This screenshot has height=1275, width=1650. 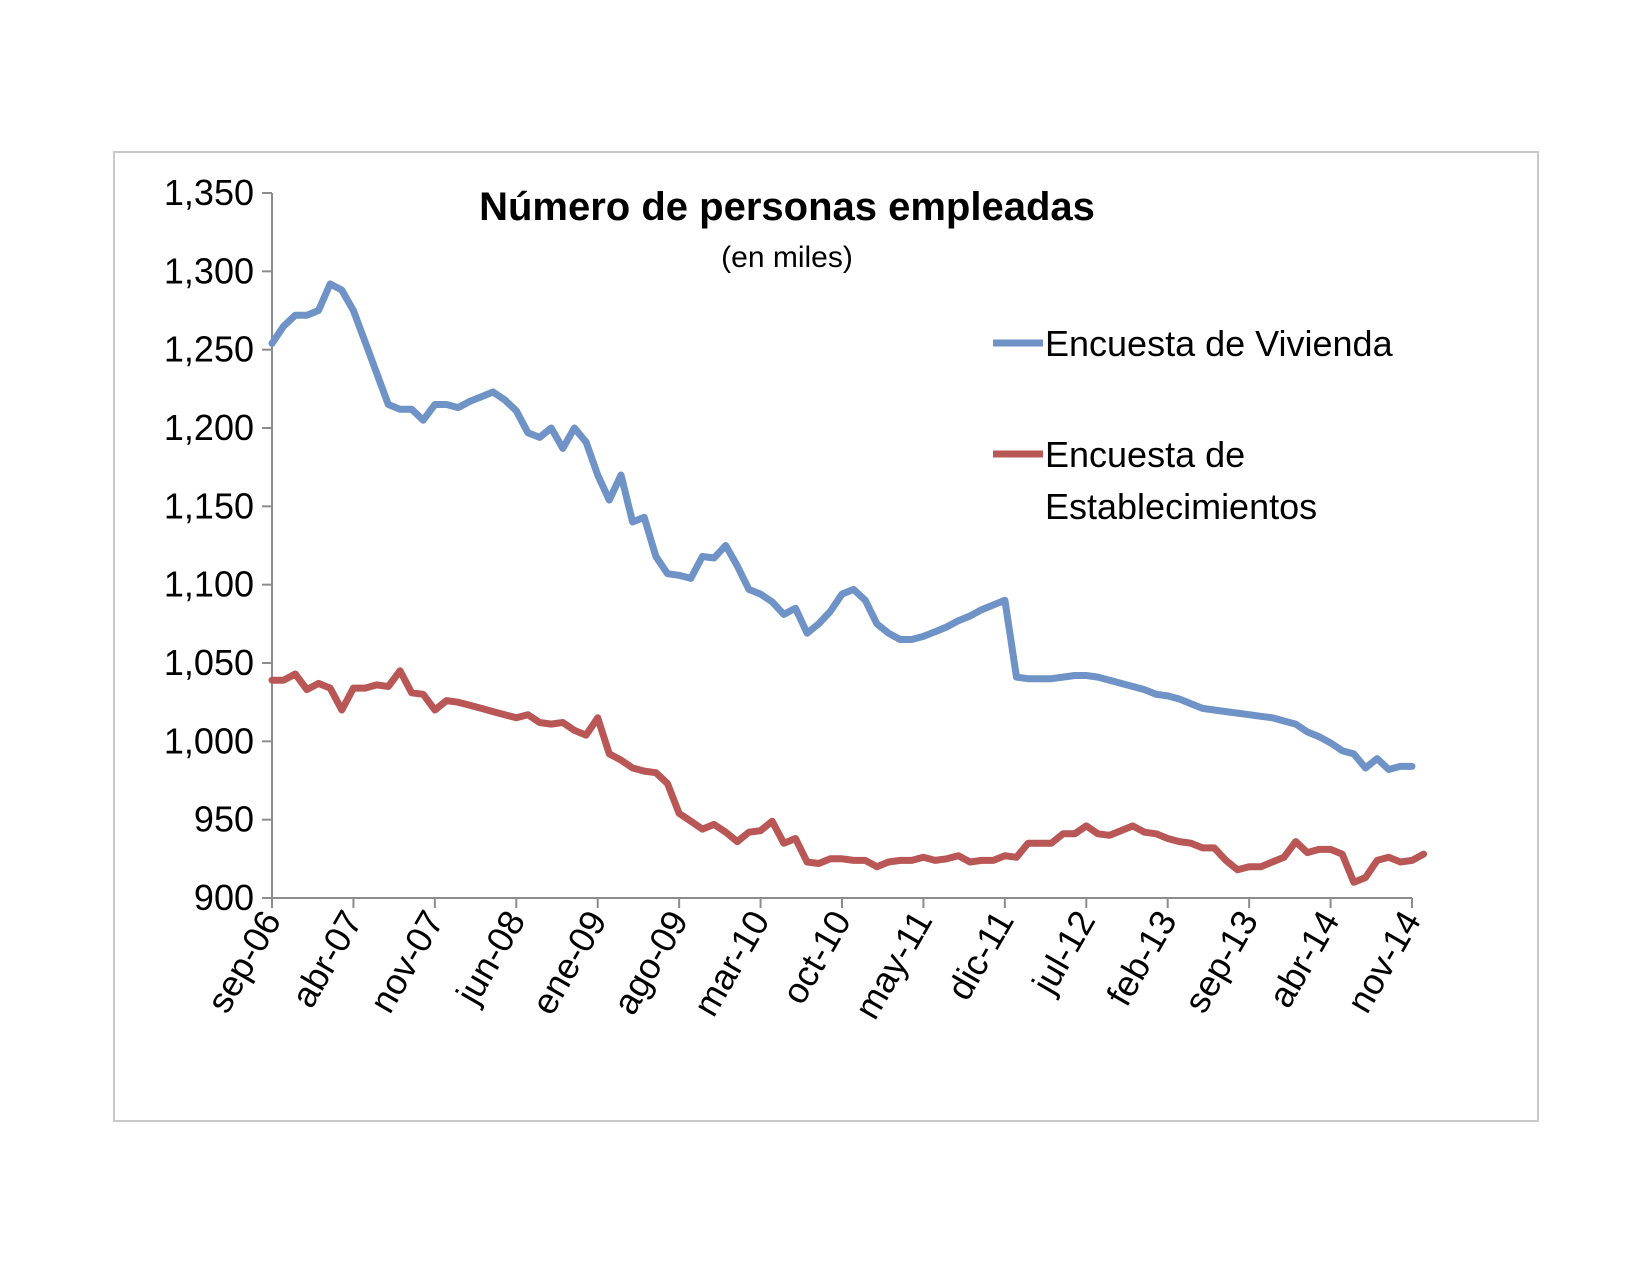 I want to click on x-tick-label: ene-09, so click(x=569, y=963).